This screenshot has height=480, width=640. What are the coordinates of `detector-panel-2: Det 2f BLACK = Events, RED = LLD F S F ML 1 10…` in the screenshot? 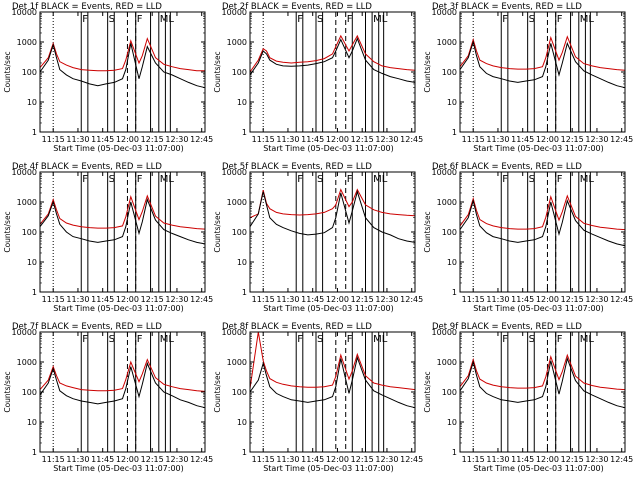 It's located at (318, 77).